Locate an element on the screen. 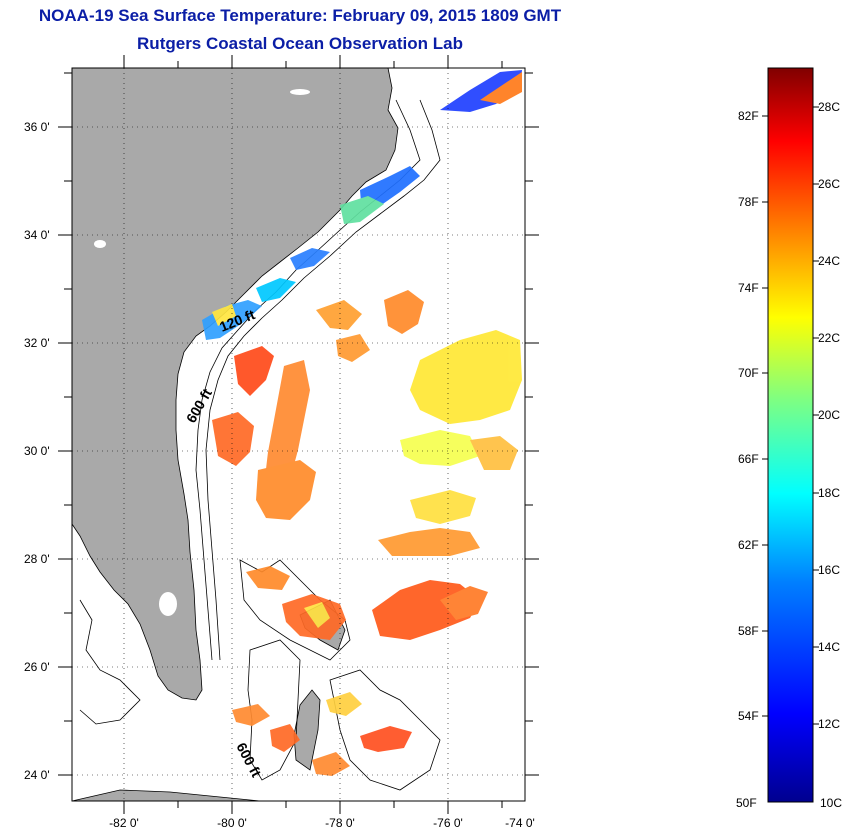 The image size is (849, 832). colorbar-f-54: 54F is located at coordinates (748, 716).